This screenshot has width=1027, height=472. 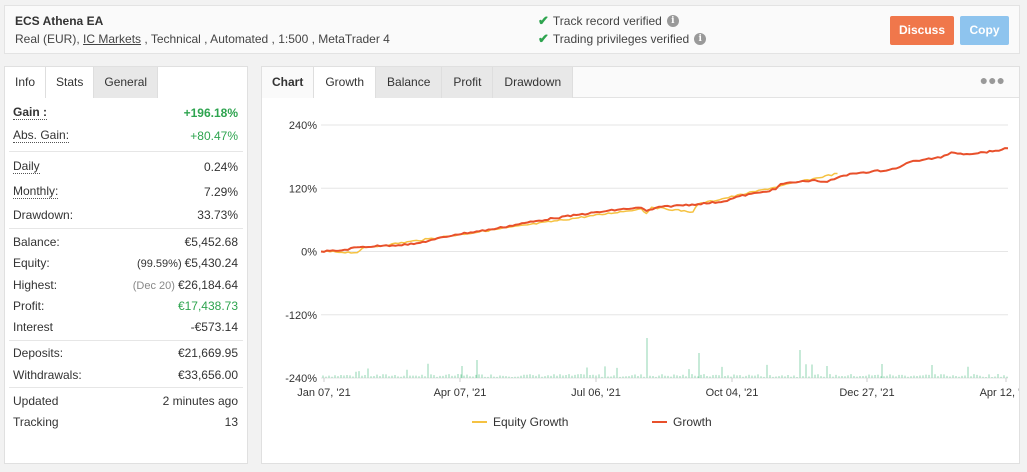 What do you see at coordinates (126, 82) in the screenshot?
I see `tab-general: General` at bounding box center [126, 82].